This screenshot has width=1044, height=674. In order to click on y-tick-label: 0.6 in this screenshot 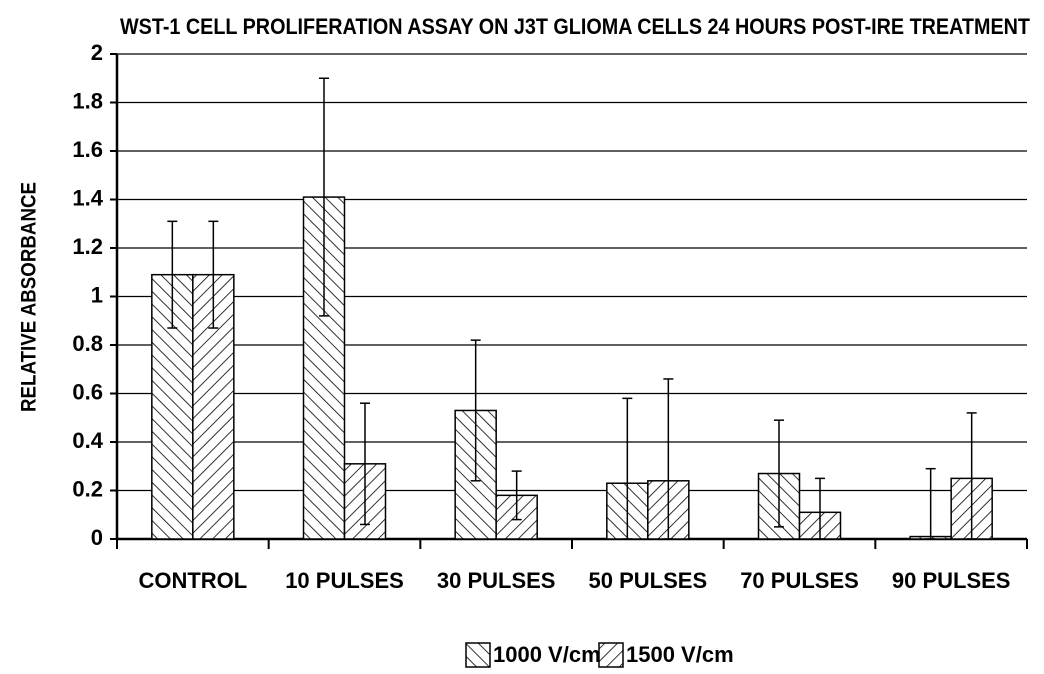, I will do `click(87, 391)`.